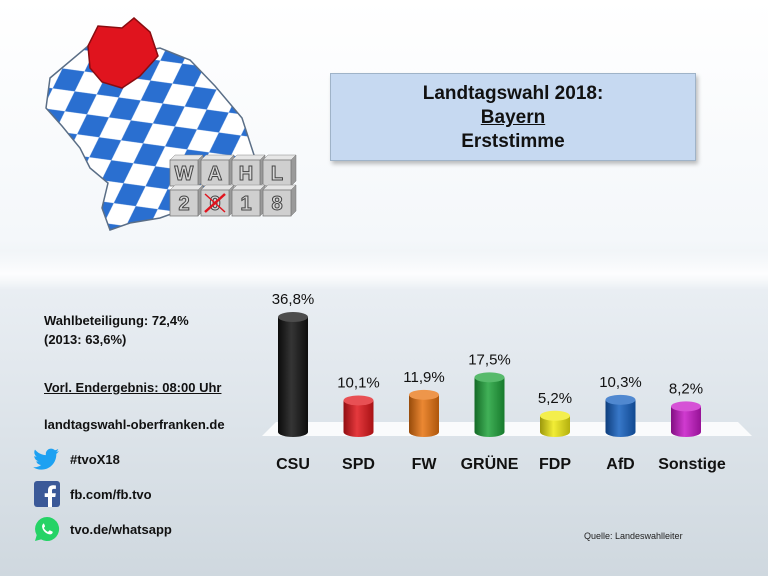 The image size is (768, 576). I want to click on whatsapp-icon, so click(47, 528).